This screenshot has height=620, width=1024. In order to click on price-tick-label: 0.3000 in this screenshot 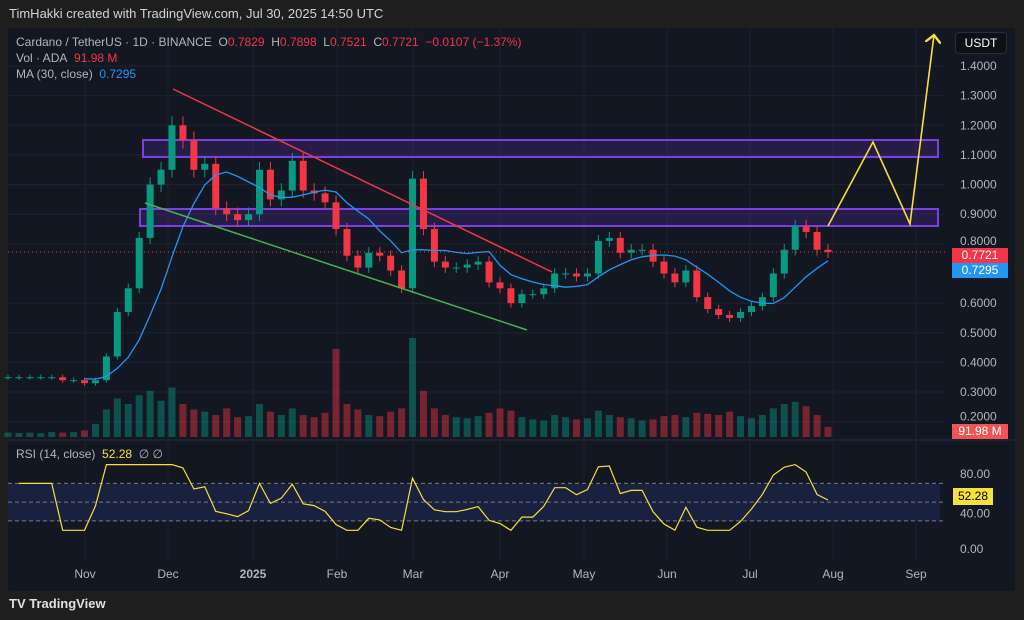, I will do `click(978, 392)`.